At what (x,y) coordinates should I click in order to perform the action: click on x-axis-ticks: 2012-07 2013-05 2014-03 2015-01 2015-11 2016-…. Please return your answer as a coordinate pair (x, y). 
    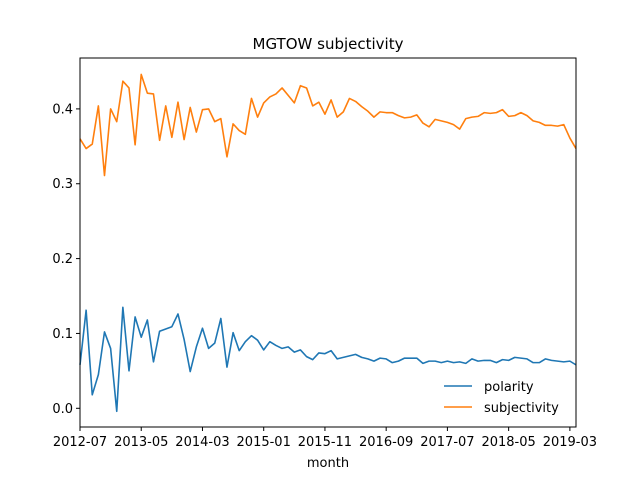
    Looking at the image, I should click on (325, 438).